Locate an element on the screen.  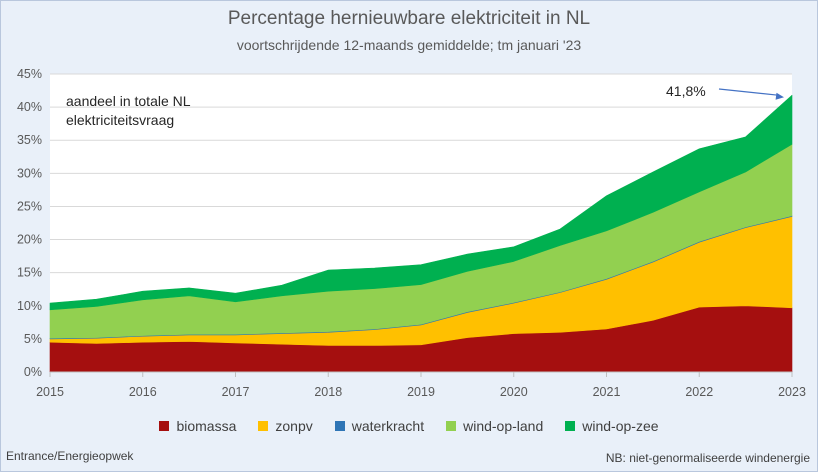
y-tick-label: 35% is located at coordinates (29, 140).